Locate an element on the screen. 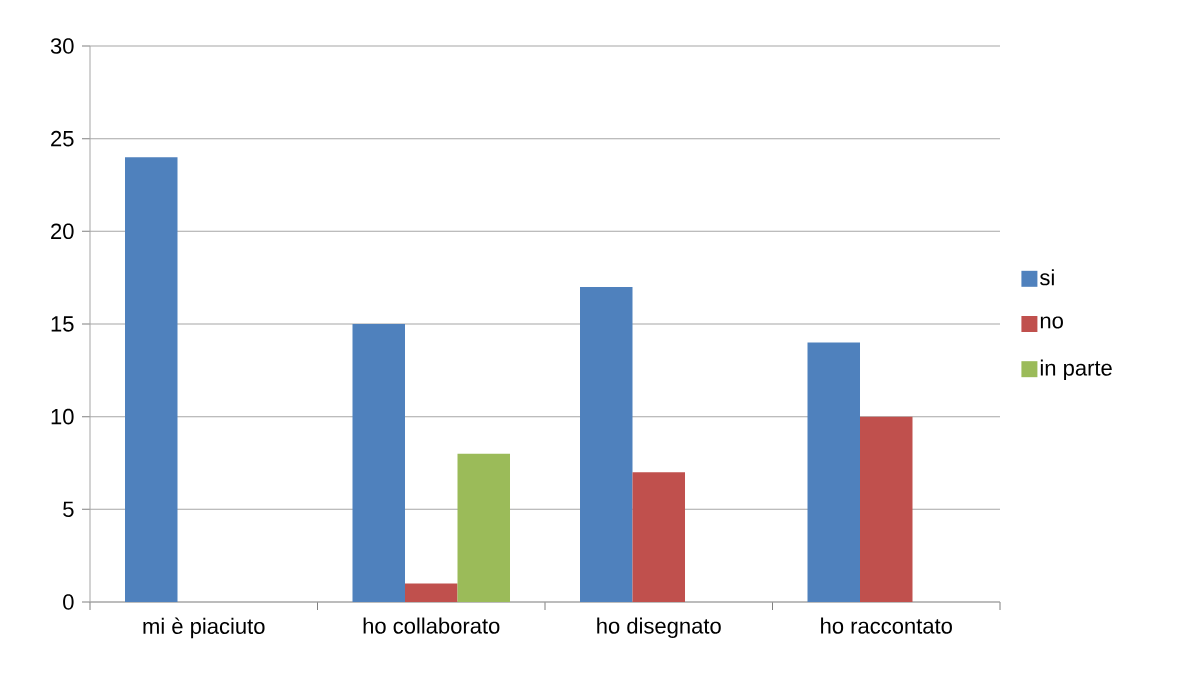 Image resolution: width=1187 pixels, height=678 pixels. y-tick-label: 20 is located at coordinates (62, 231).